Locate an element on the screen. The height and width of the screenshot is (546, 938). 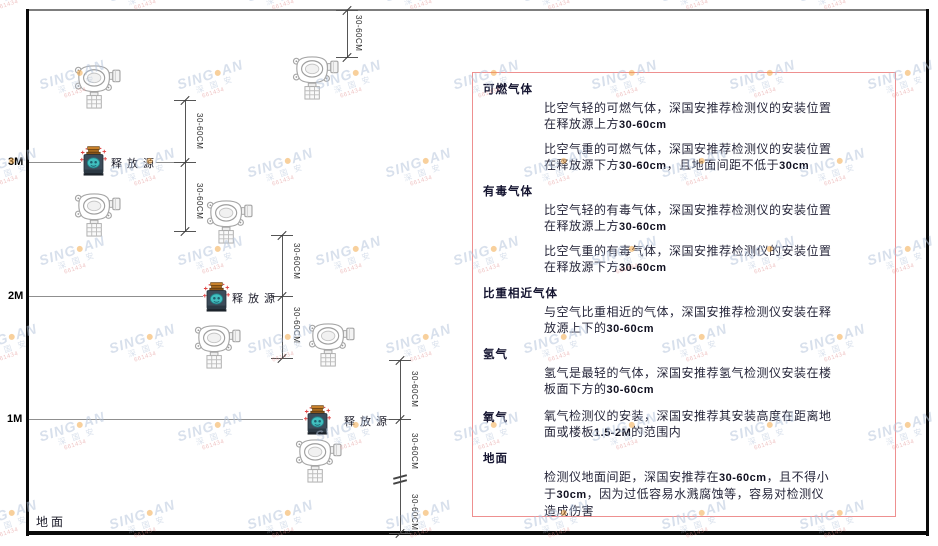
left-axis-line is located at coordinates (27, 272).